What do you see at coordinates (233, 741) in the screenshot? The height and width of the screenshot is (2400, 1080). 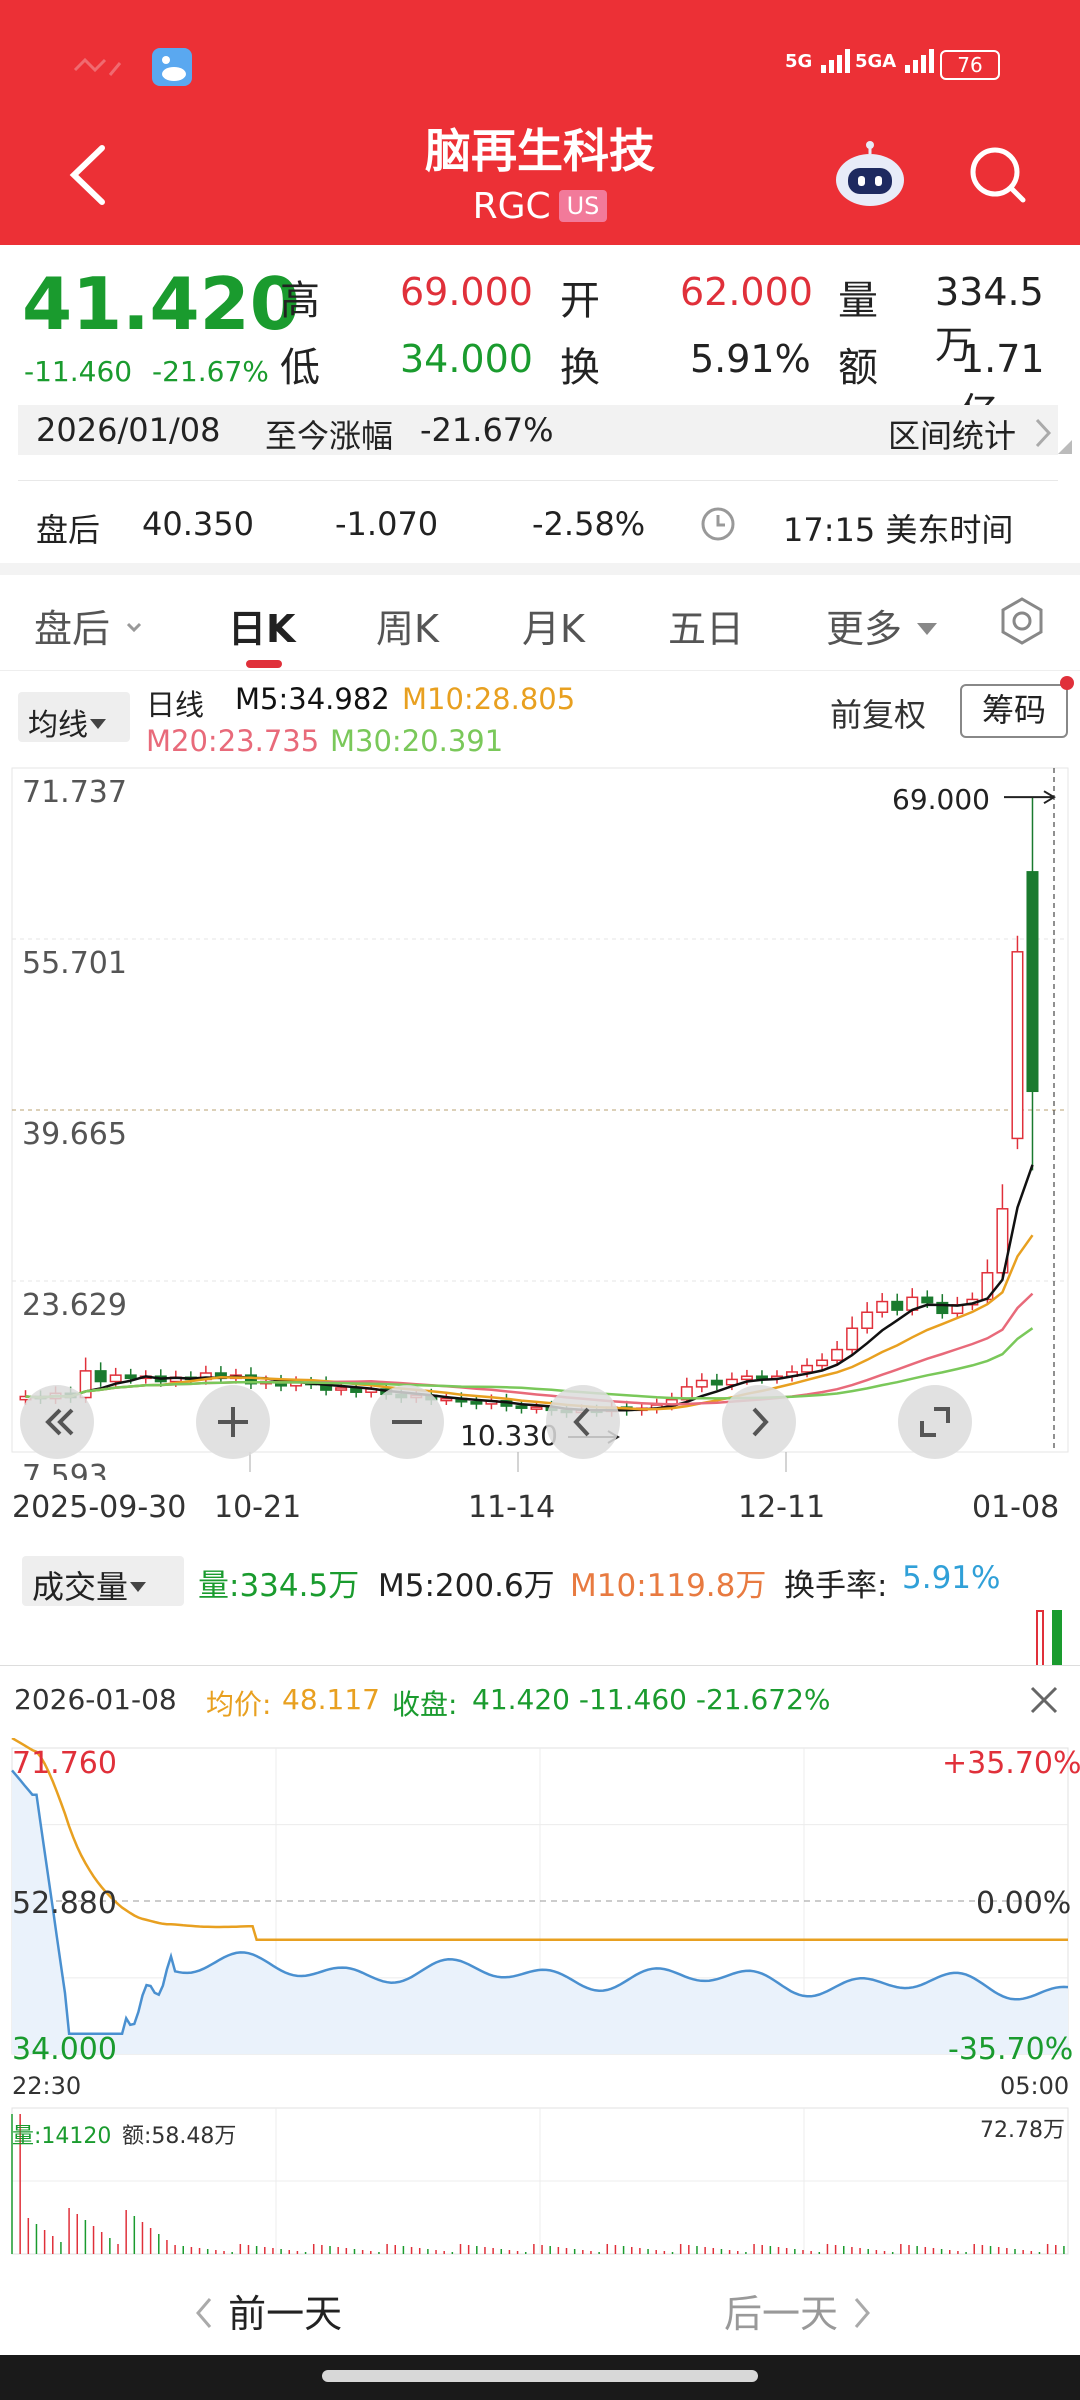 I see `ma20-value: M20:23.735` at bounding box center [233, 741].